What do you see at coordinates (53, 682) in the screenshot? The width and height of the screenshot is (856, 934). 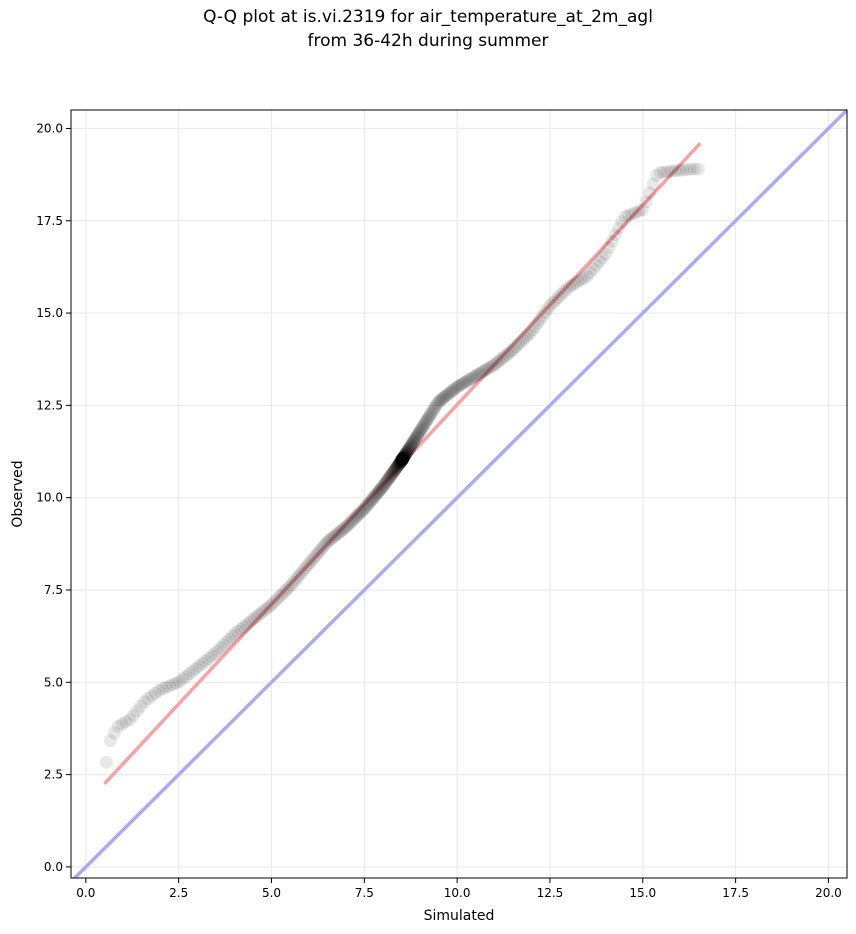 I see `y-tick-label: 5.0` at bounding box center [53, 682].